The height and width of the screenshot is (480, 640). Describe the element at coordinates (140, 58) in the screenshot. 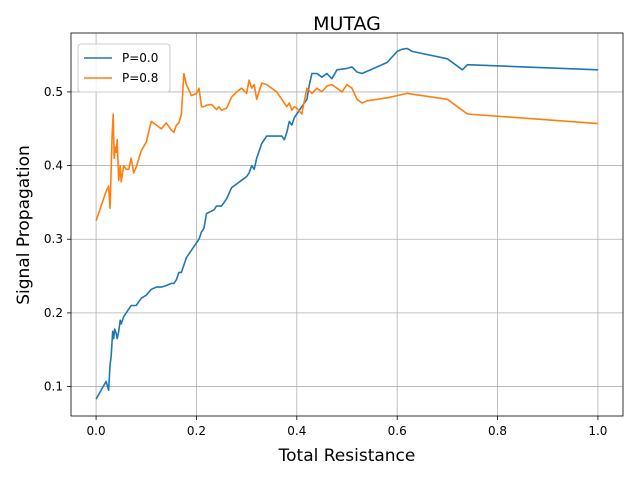

I see `legend-label-p0: P=0.0` at that location.